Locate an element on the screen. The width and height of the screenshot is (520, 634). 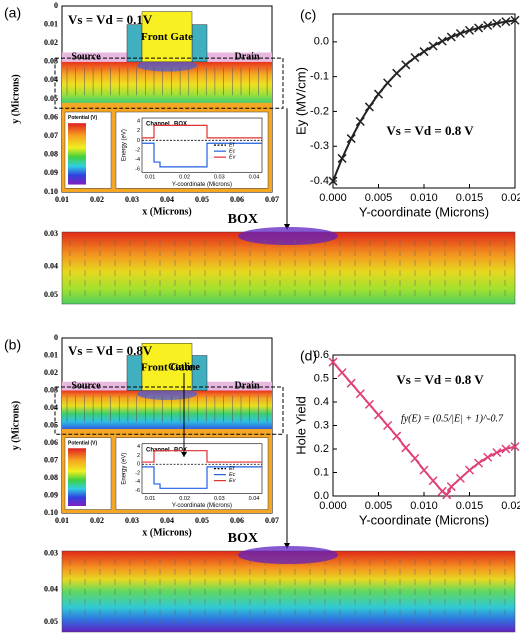
band-line is located at coordinates (202, 477).